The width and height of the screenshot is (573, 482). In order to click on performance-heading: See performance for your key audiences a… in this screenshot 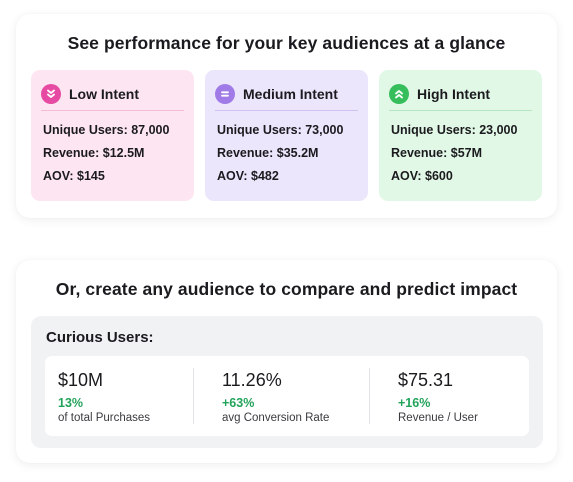, I will do `click(286, 43)`.